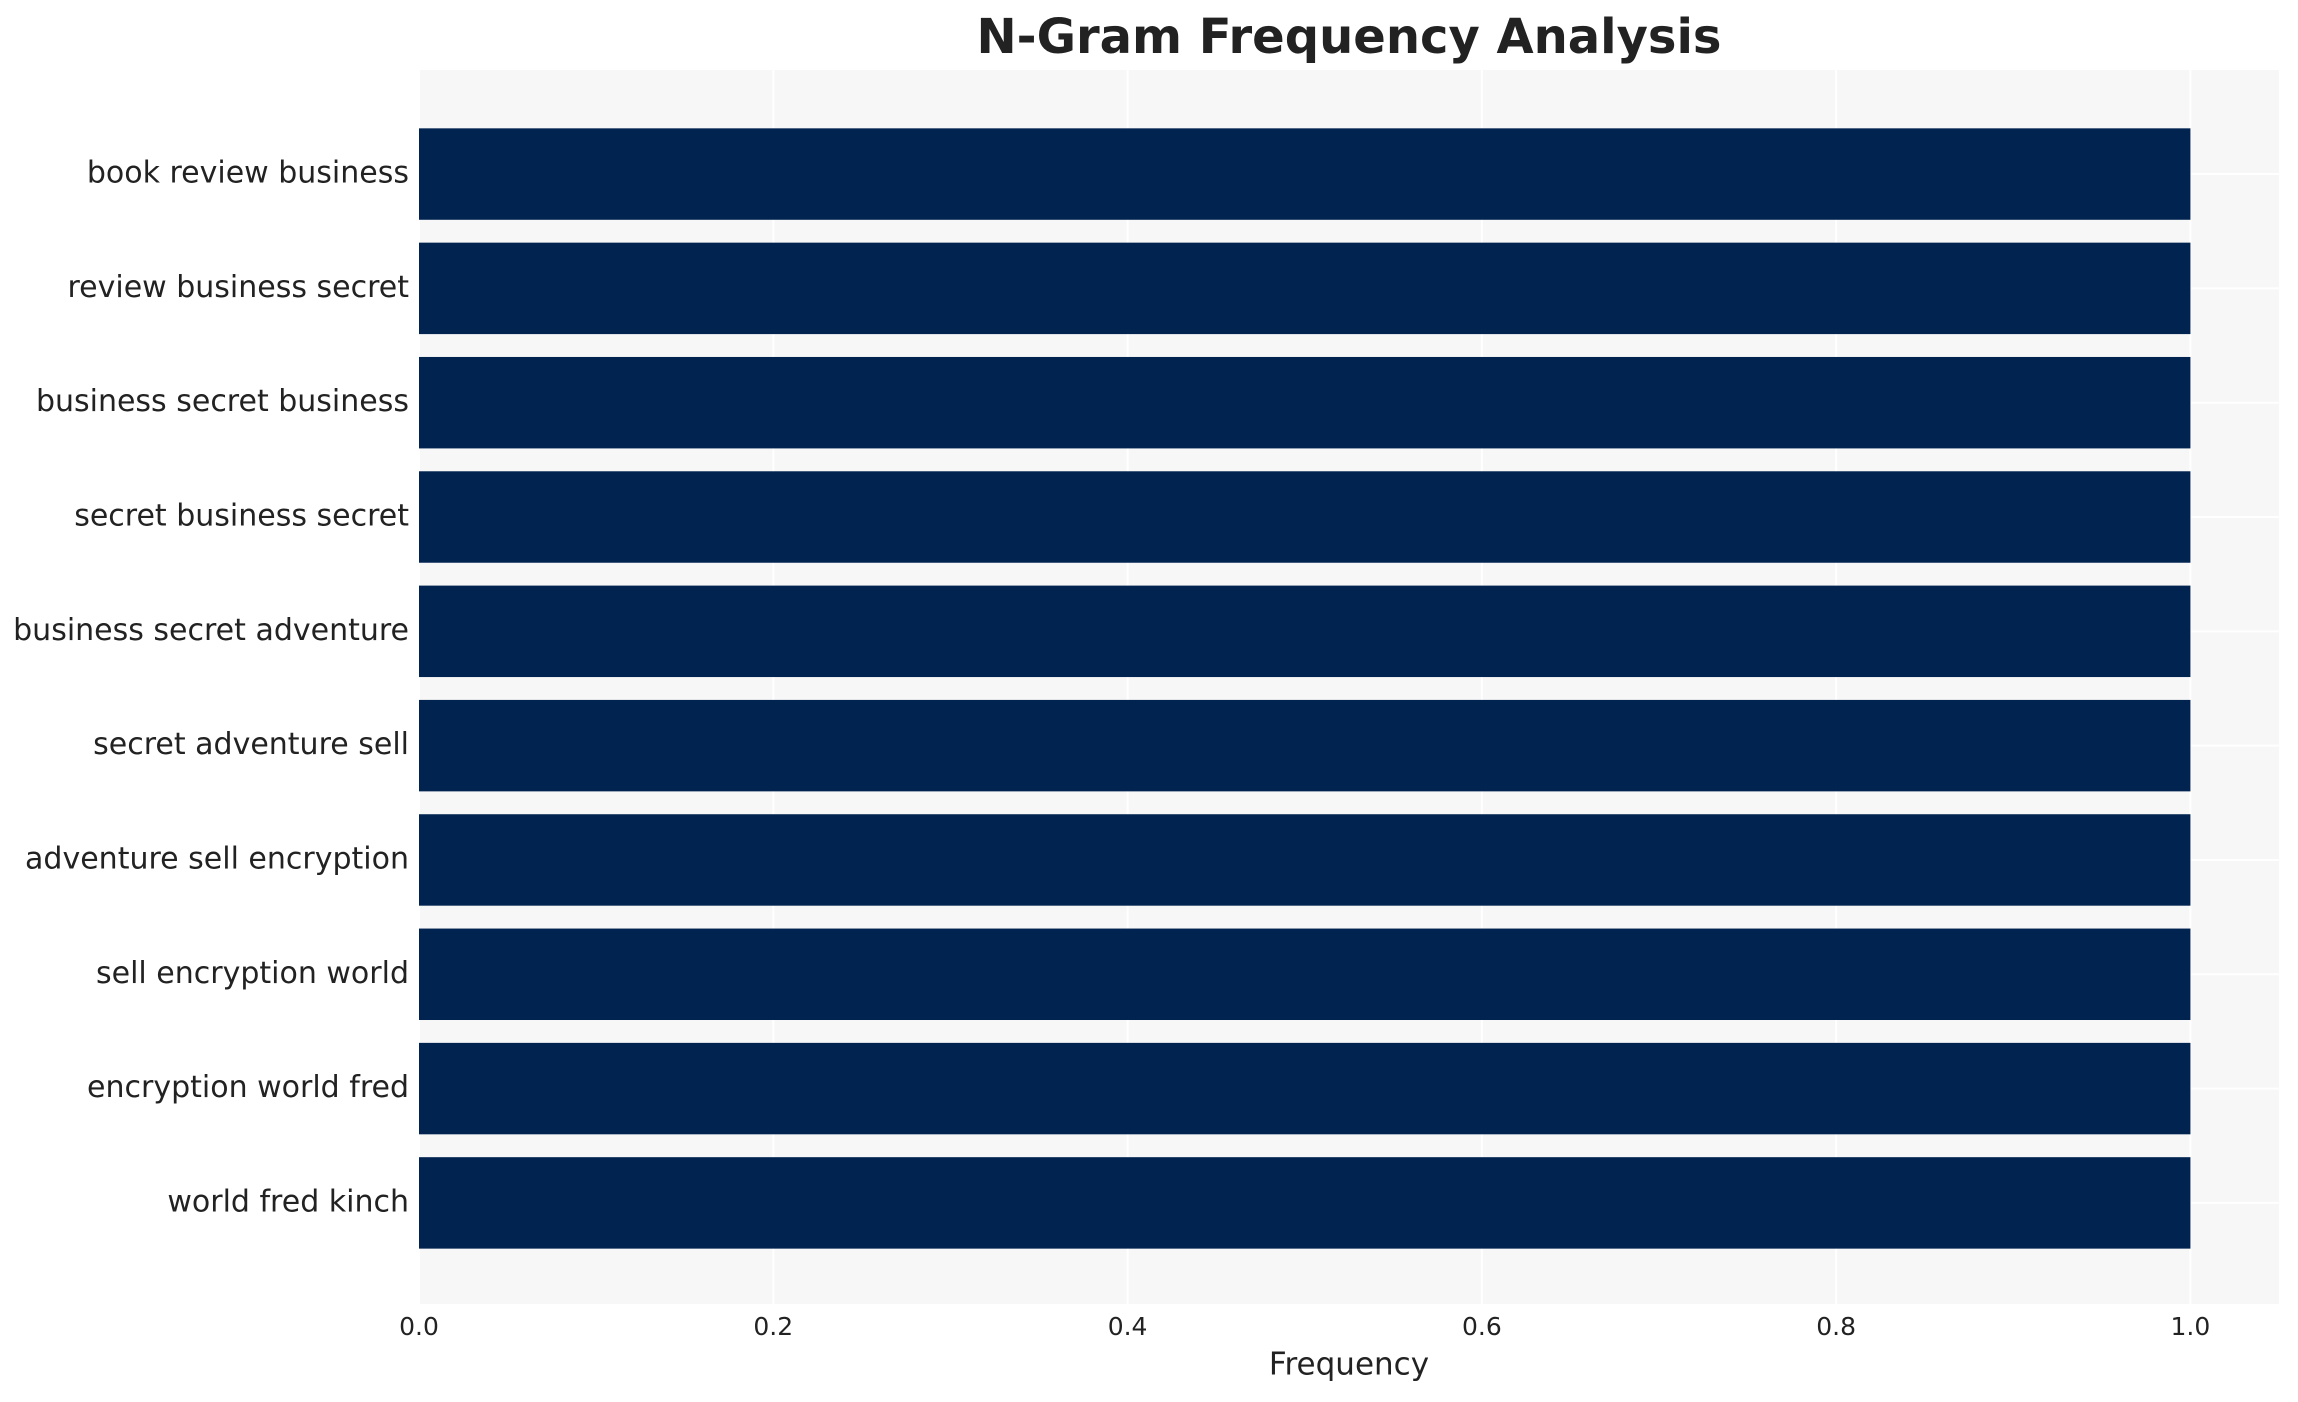 This screenshot has width=2298, height=1402. I want to click on y-tick-label: review business secret, so click(238, 287).